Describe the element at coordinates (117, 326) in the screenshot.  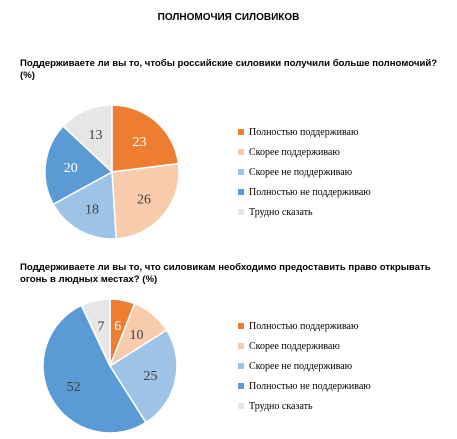
I see `slice-data-label: 6` at that location.